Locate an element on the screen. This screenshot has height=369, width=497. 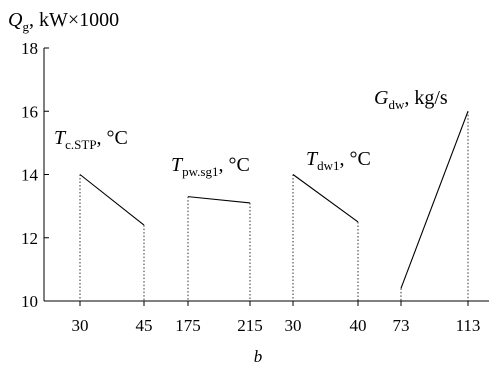
y-ticks: 10 12 14 16 18 is located at coordinates (35, 175).